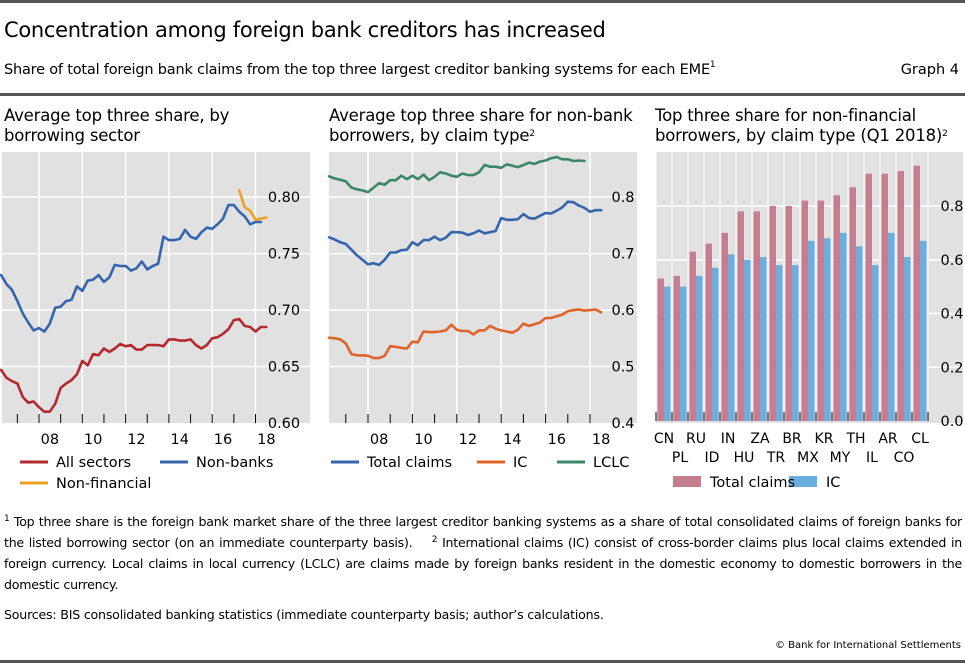  I want to click on top-rule, so click(482, 1).